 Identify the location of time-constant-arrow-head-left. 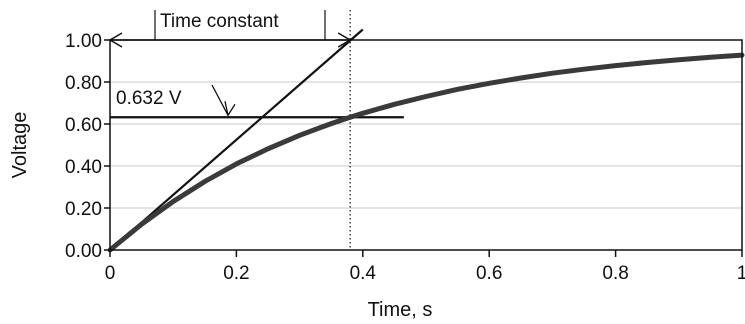
(115, 40).